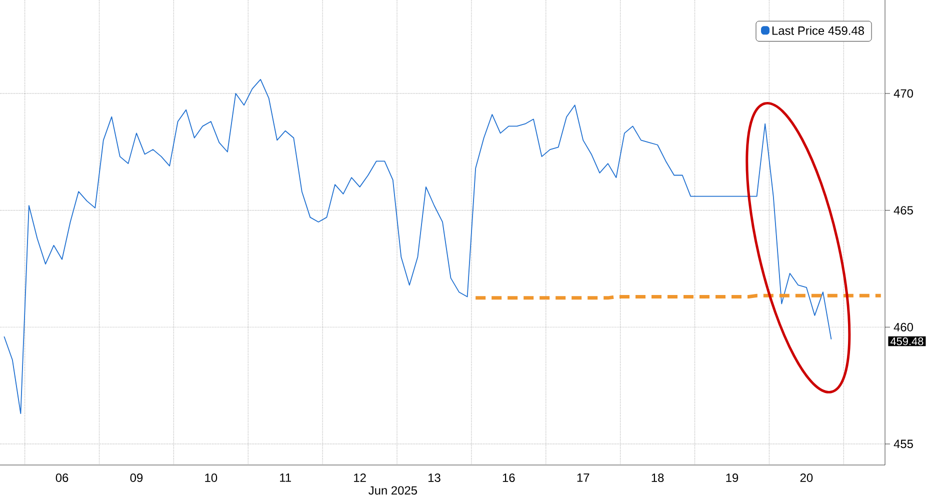 This screenshot has height=498, width=936. Describe the element at coordinates (136, 478) in the screenshot. I see `x-tick-label: 09` at that location.